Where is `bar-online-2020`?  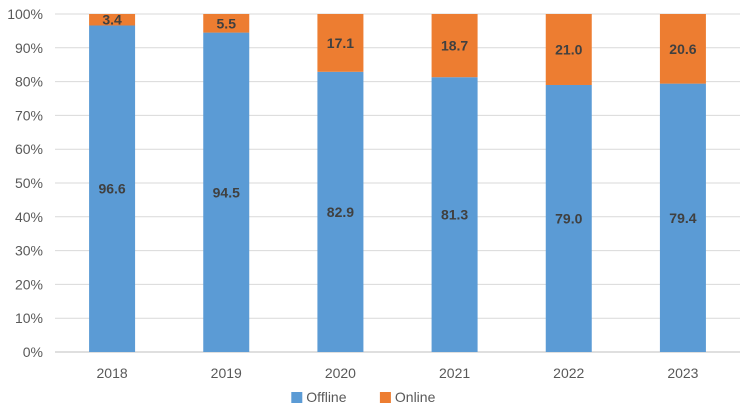 bar-online-2020 is located at coordinates (340, 43).